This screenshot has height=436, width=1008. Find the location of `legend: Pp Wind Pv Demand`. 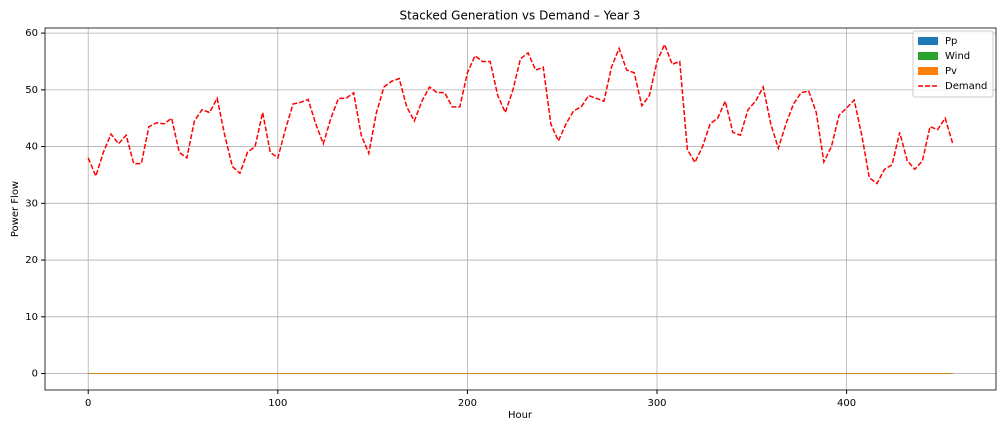

legend: Pp Wind Pv Demand is located at coordinates (953, 64).